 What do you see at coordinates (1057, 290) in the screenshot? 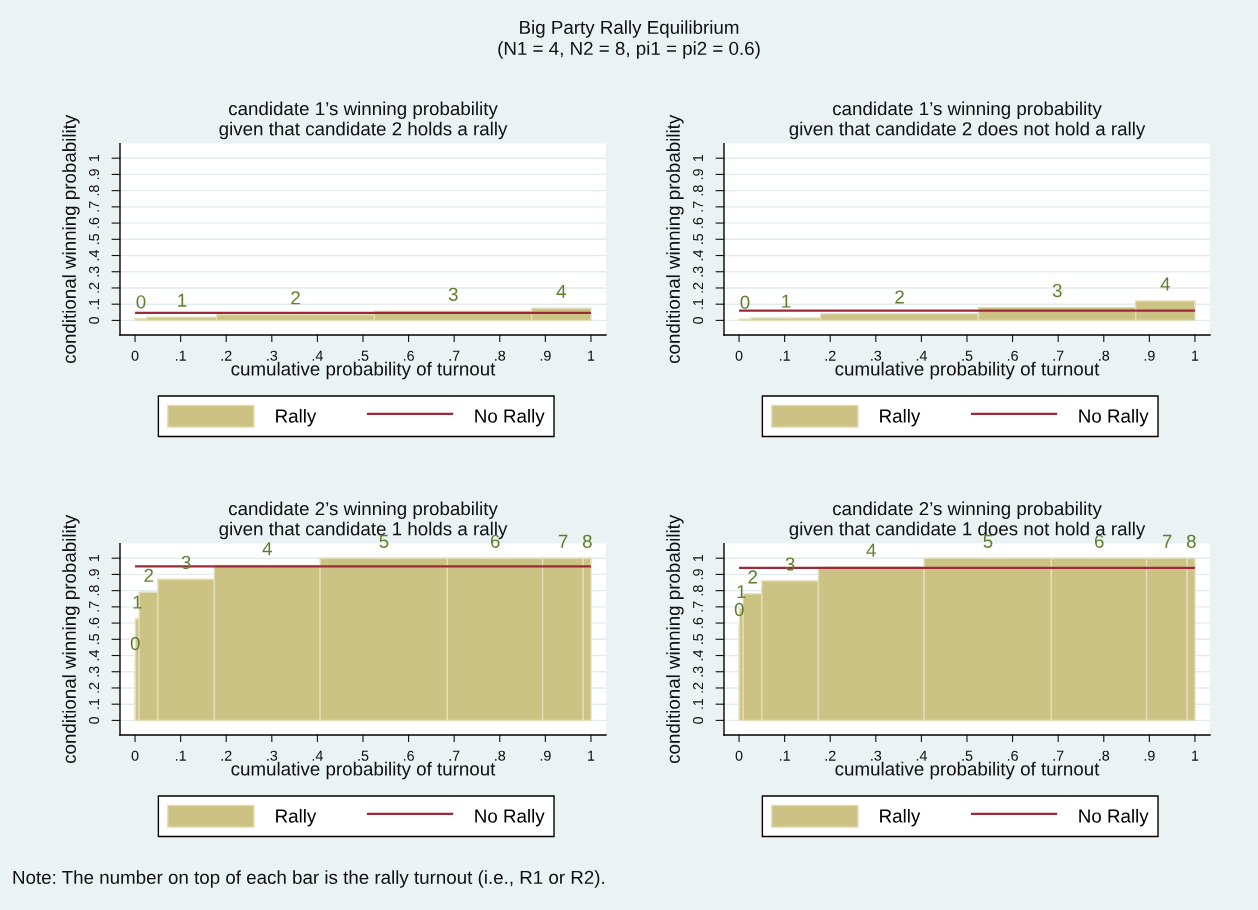
I see `annotation: 3` at bounding box center [1057, 290].